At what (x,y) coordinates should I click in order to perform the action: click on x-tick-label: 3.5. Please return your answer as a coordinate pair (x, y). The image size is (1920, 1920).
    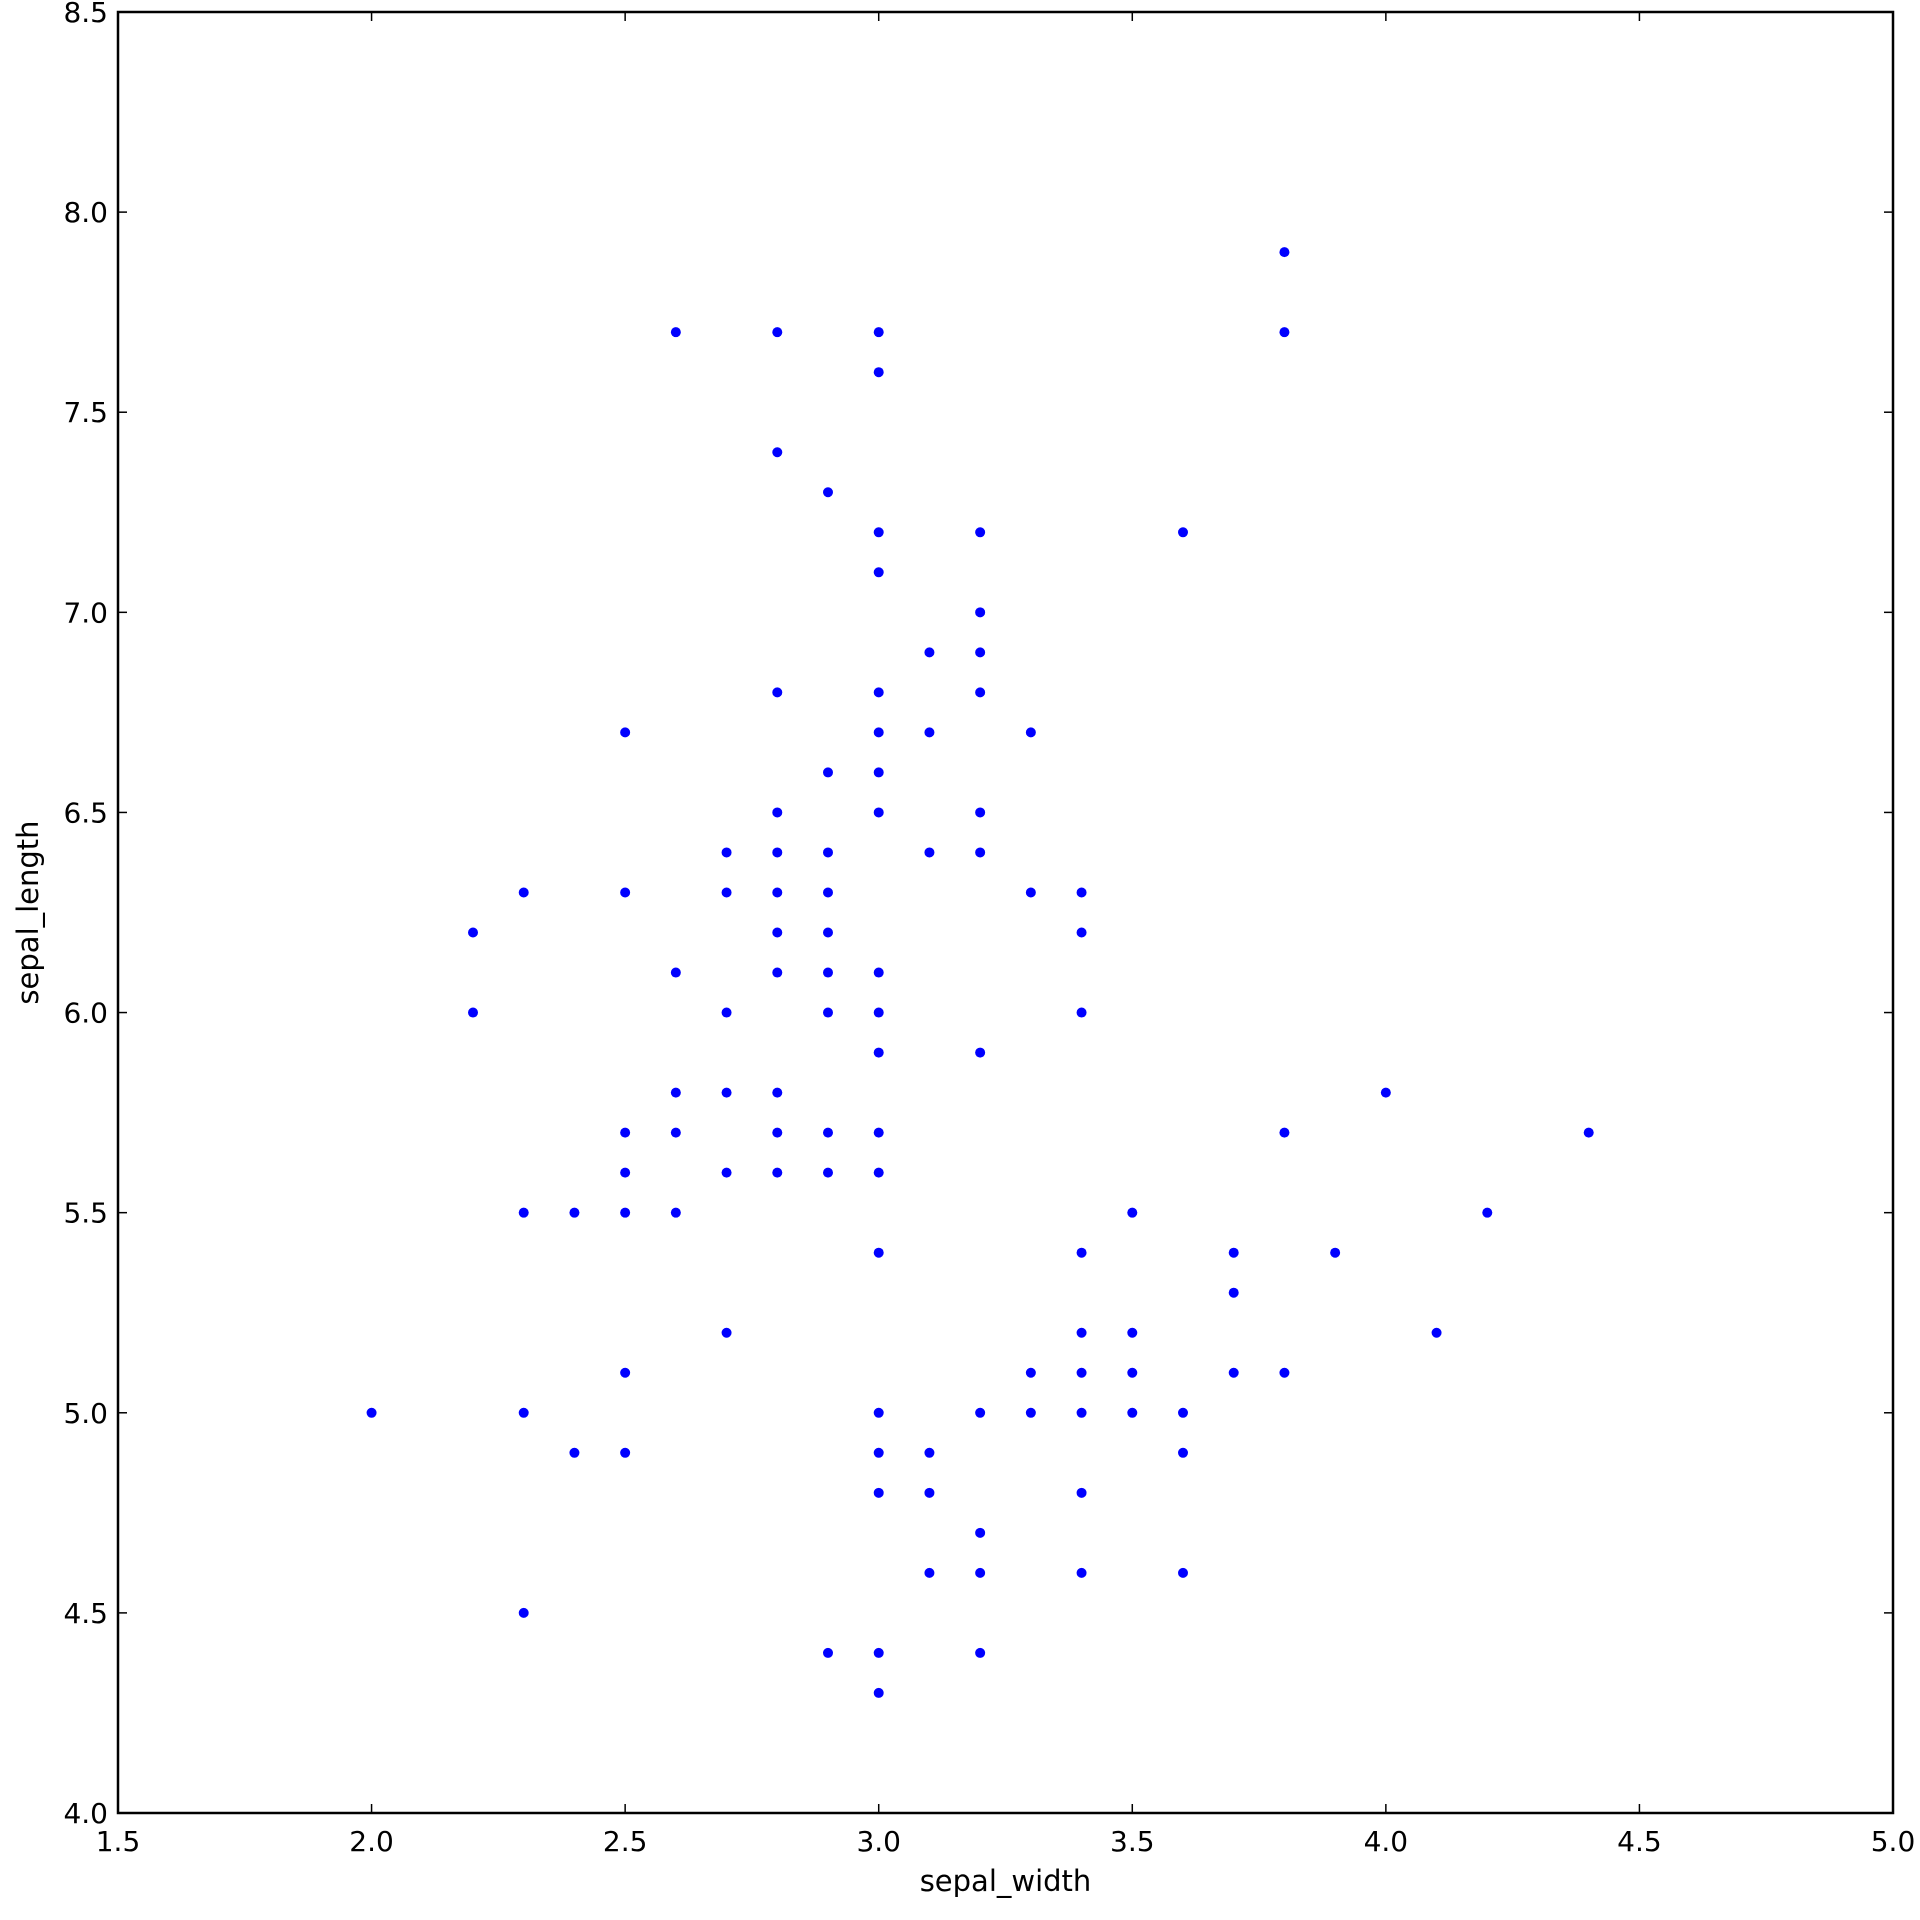
    Looking at the image, I should click on (1132, 1841).